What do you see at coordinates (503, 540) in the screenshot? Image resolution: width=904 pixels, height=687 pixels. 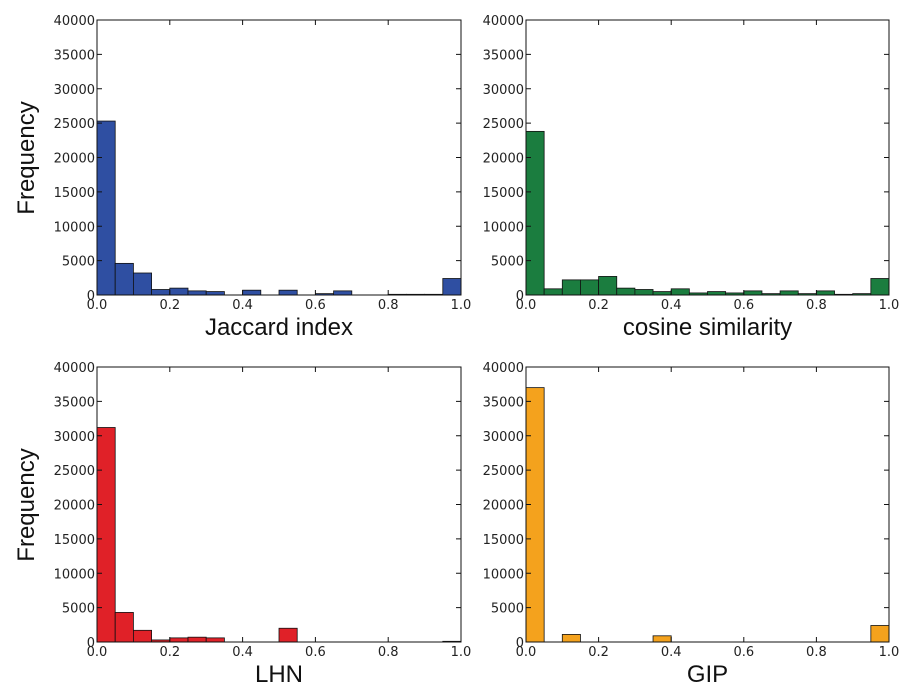 I see `ytick-label-gip-3: 15000` at bounding box center [503, 540].